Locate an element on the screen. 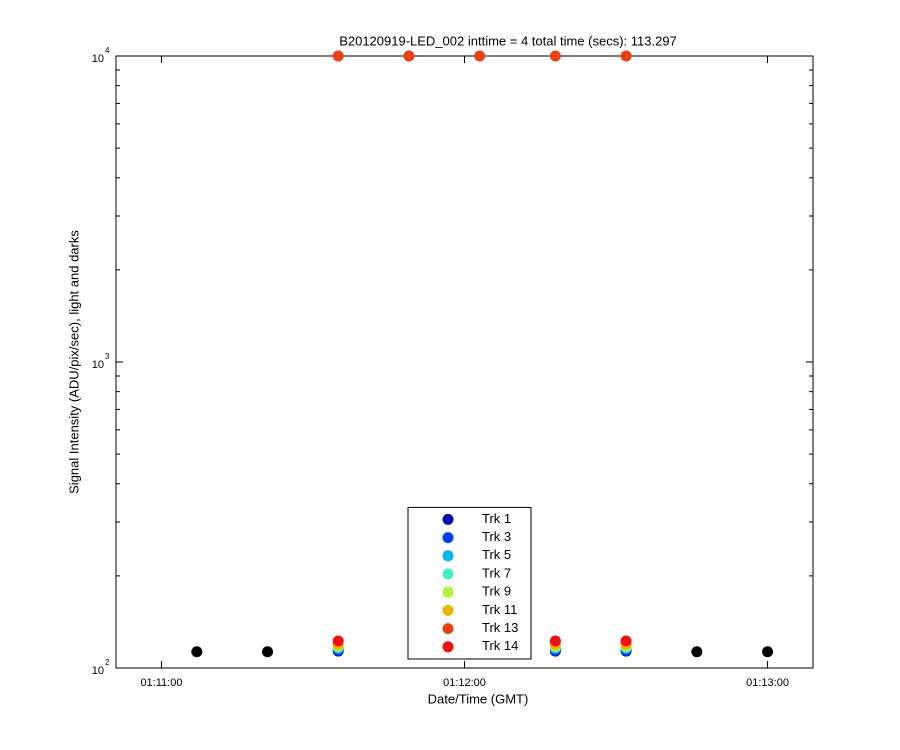  legend-label: Trk 11 is located at coordinates (499, 609).